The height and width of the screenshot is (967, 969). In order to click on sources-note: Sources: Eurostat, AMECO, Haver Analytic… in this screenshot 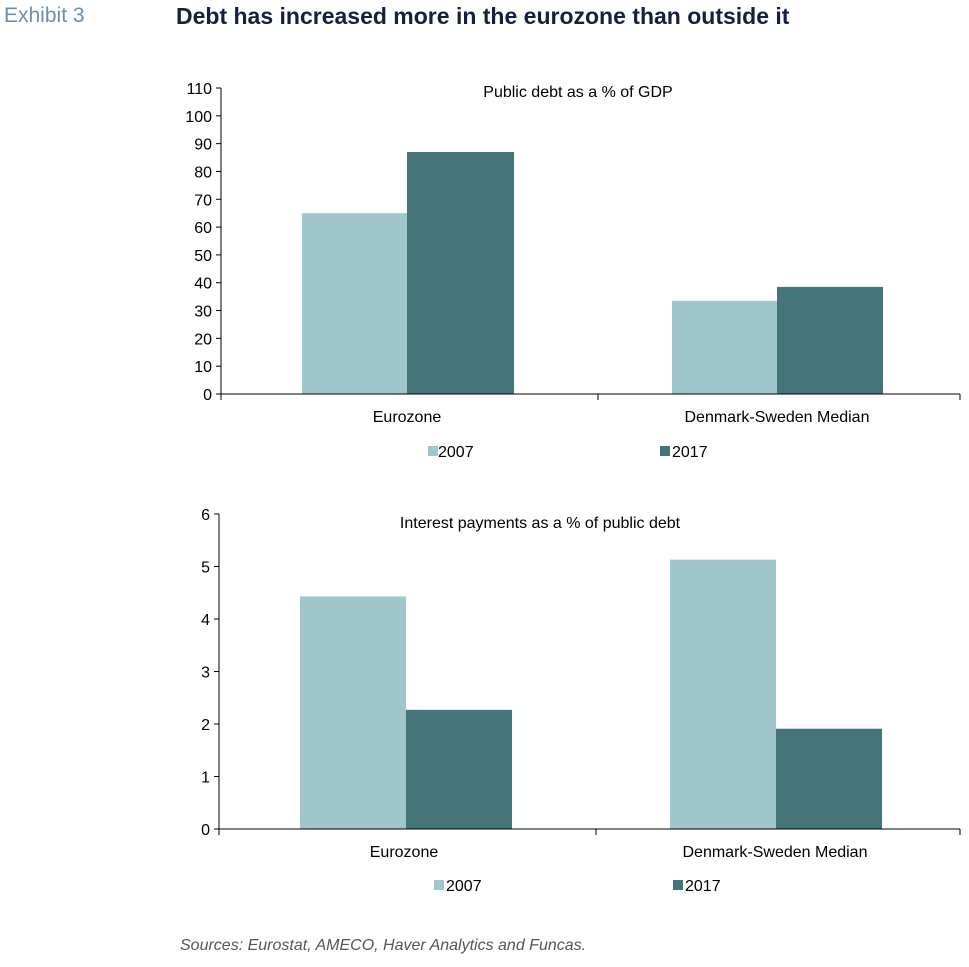, I will do `click(383, 945)`.